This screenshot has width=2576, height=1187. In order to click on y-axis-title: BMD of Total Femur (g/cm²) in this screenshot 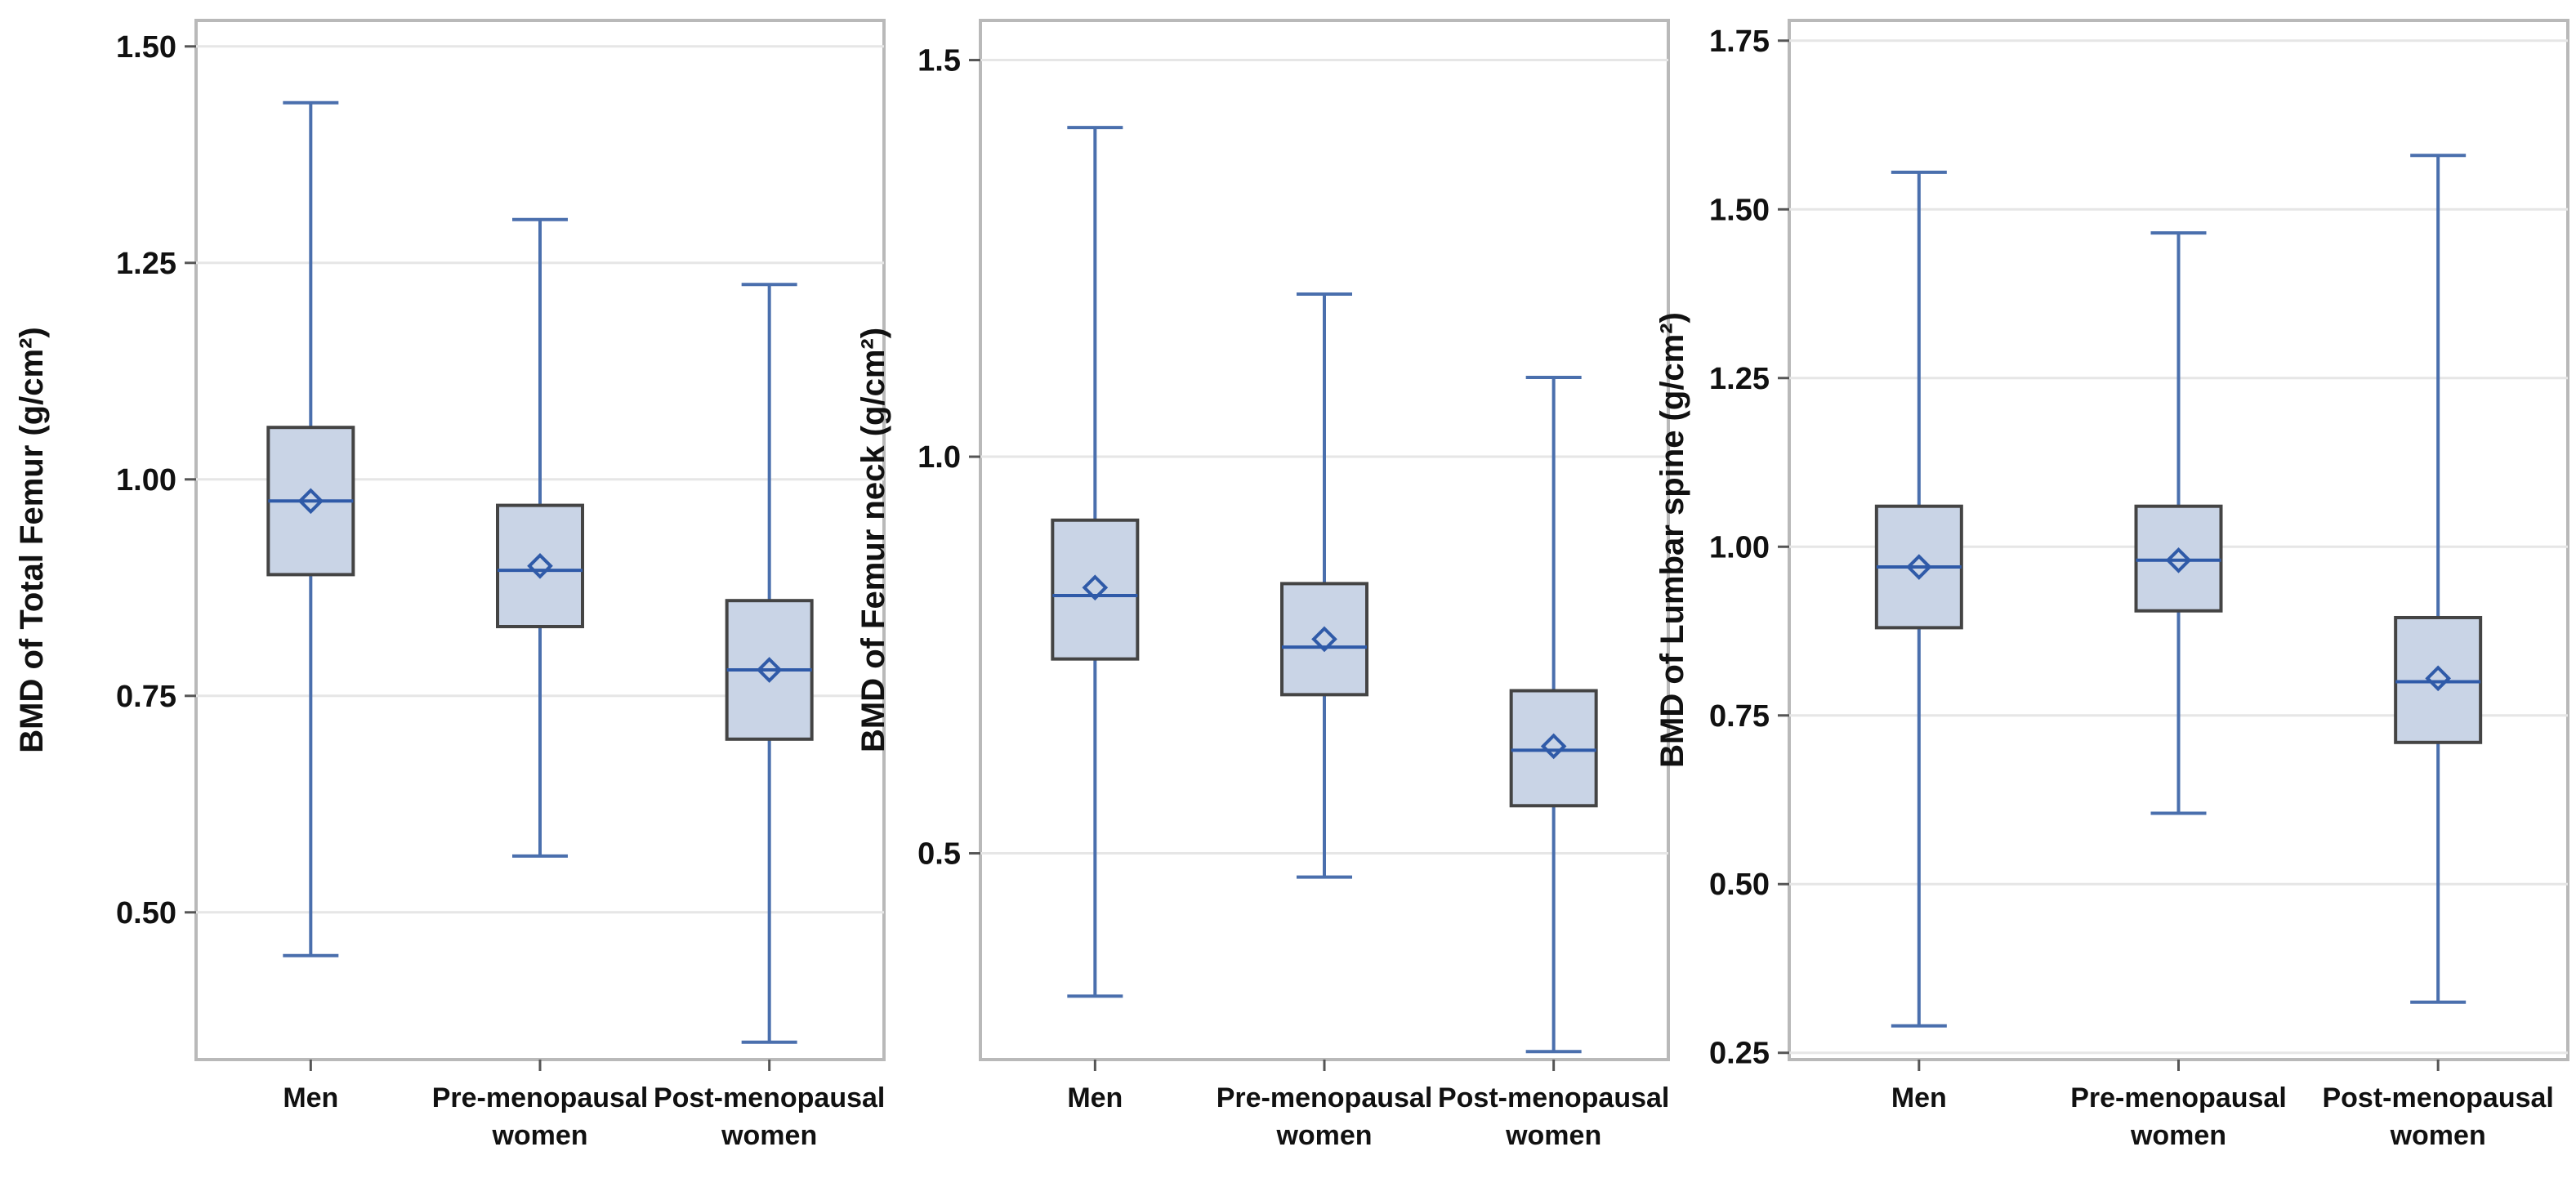, I will do `click(32, 539)`.